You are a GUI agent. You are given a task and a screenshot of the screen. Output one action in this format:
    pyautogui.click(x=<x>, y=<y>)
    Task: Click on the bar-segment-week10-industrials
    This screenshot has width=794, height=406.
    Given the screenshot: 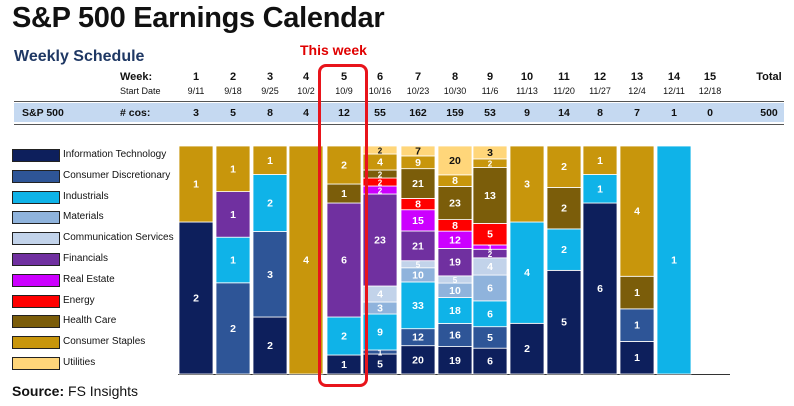 What is the action you would take?
    pyautogui.click(x=527, y=272)
    